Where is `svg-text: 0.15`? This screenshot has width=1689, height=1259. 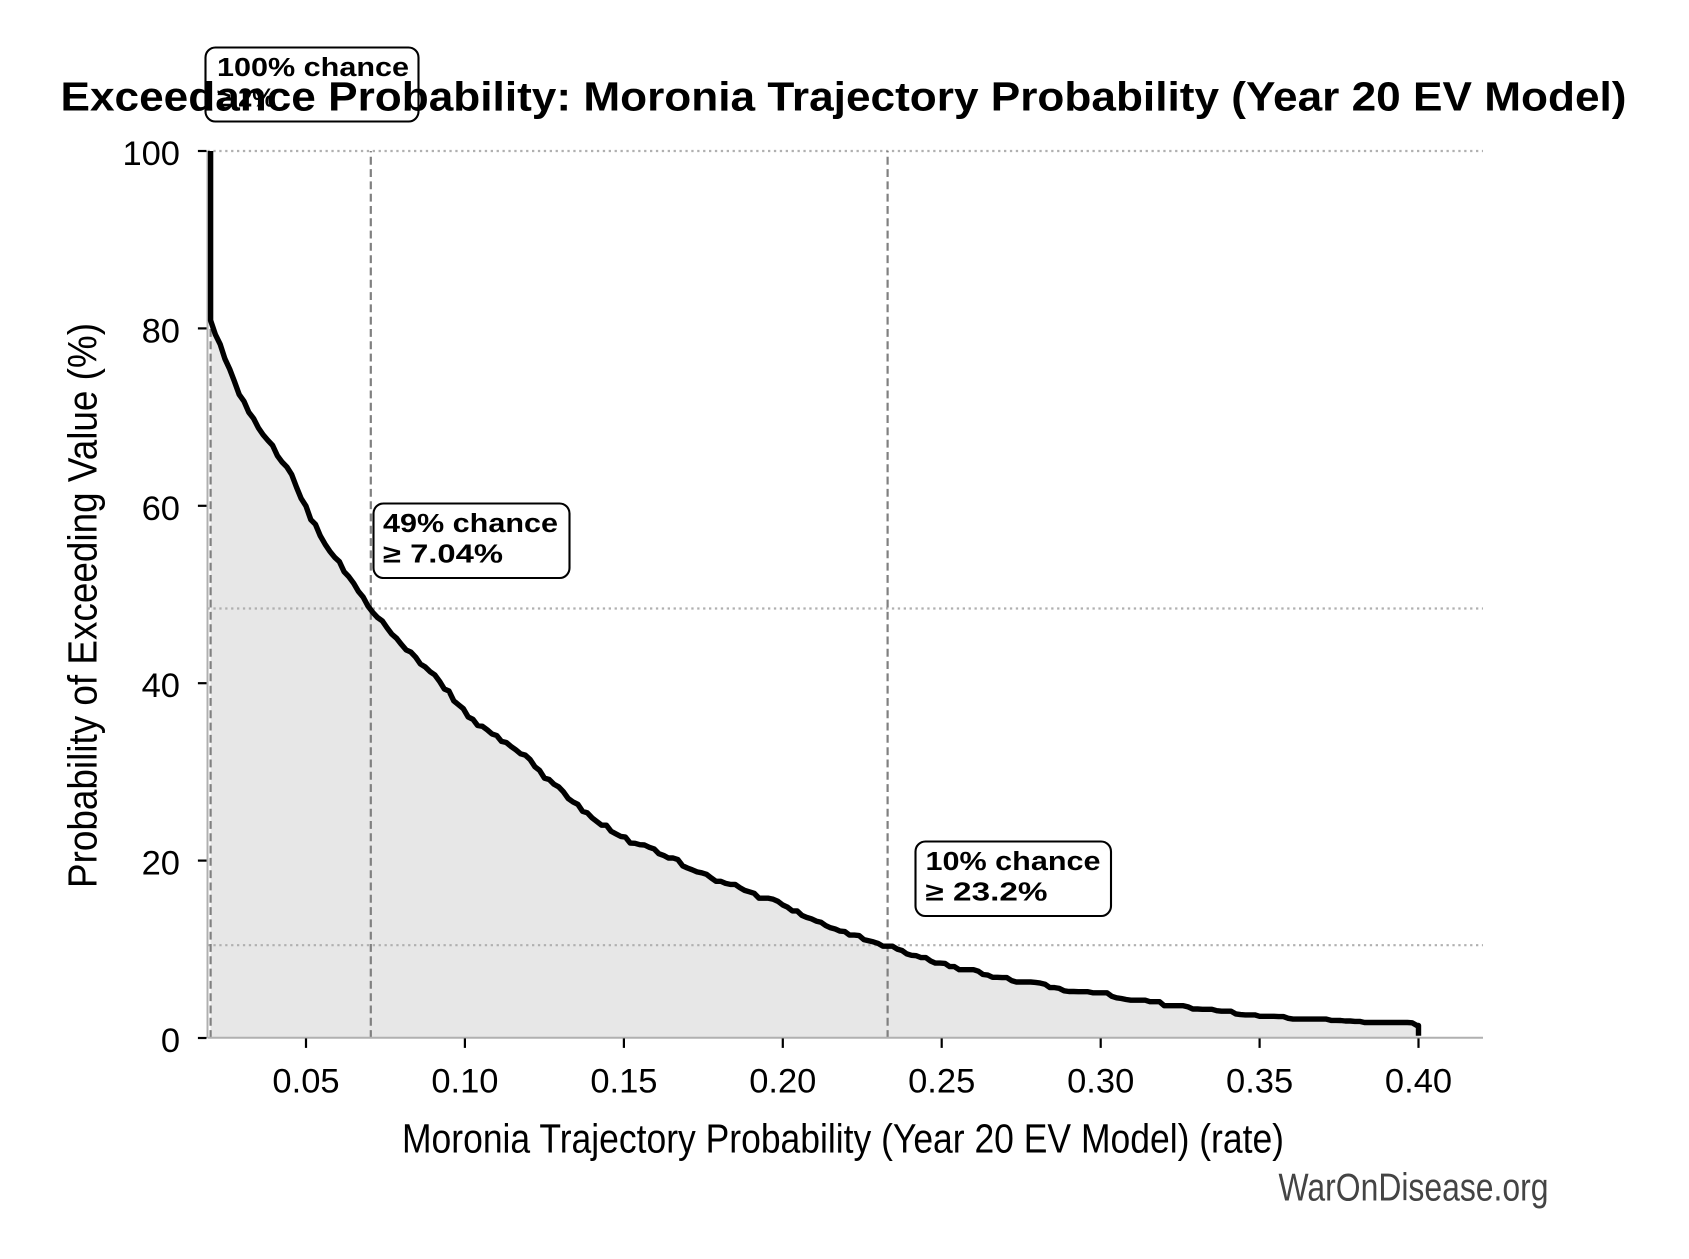 svg-text: 0.15 is located at coordinates (623, 1082).